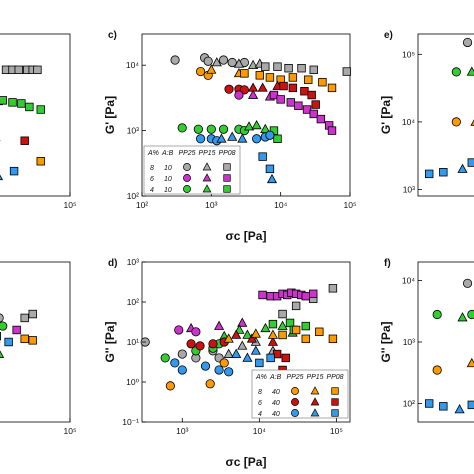 The width and height of the screenshot is (474, 474). What do you see at coordinates (260, 414) in the screenshot?
I see `legend-a-d-2: 4` at bounding box center [260, 414].